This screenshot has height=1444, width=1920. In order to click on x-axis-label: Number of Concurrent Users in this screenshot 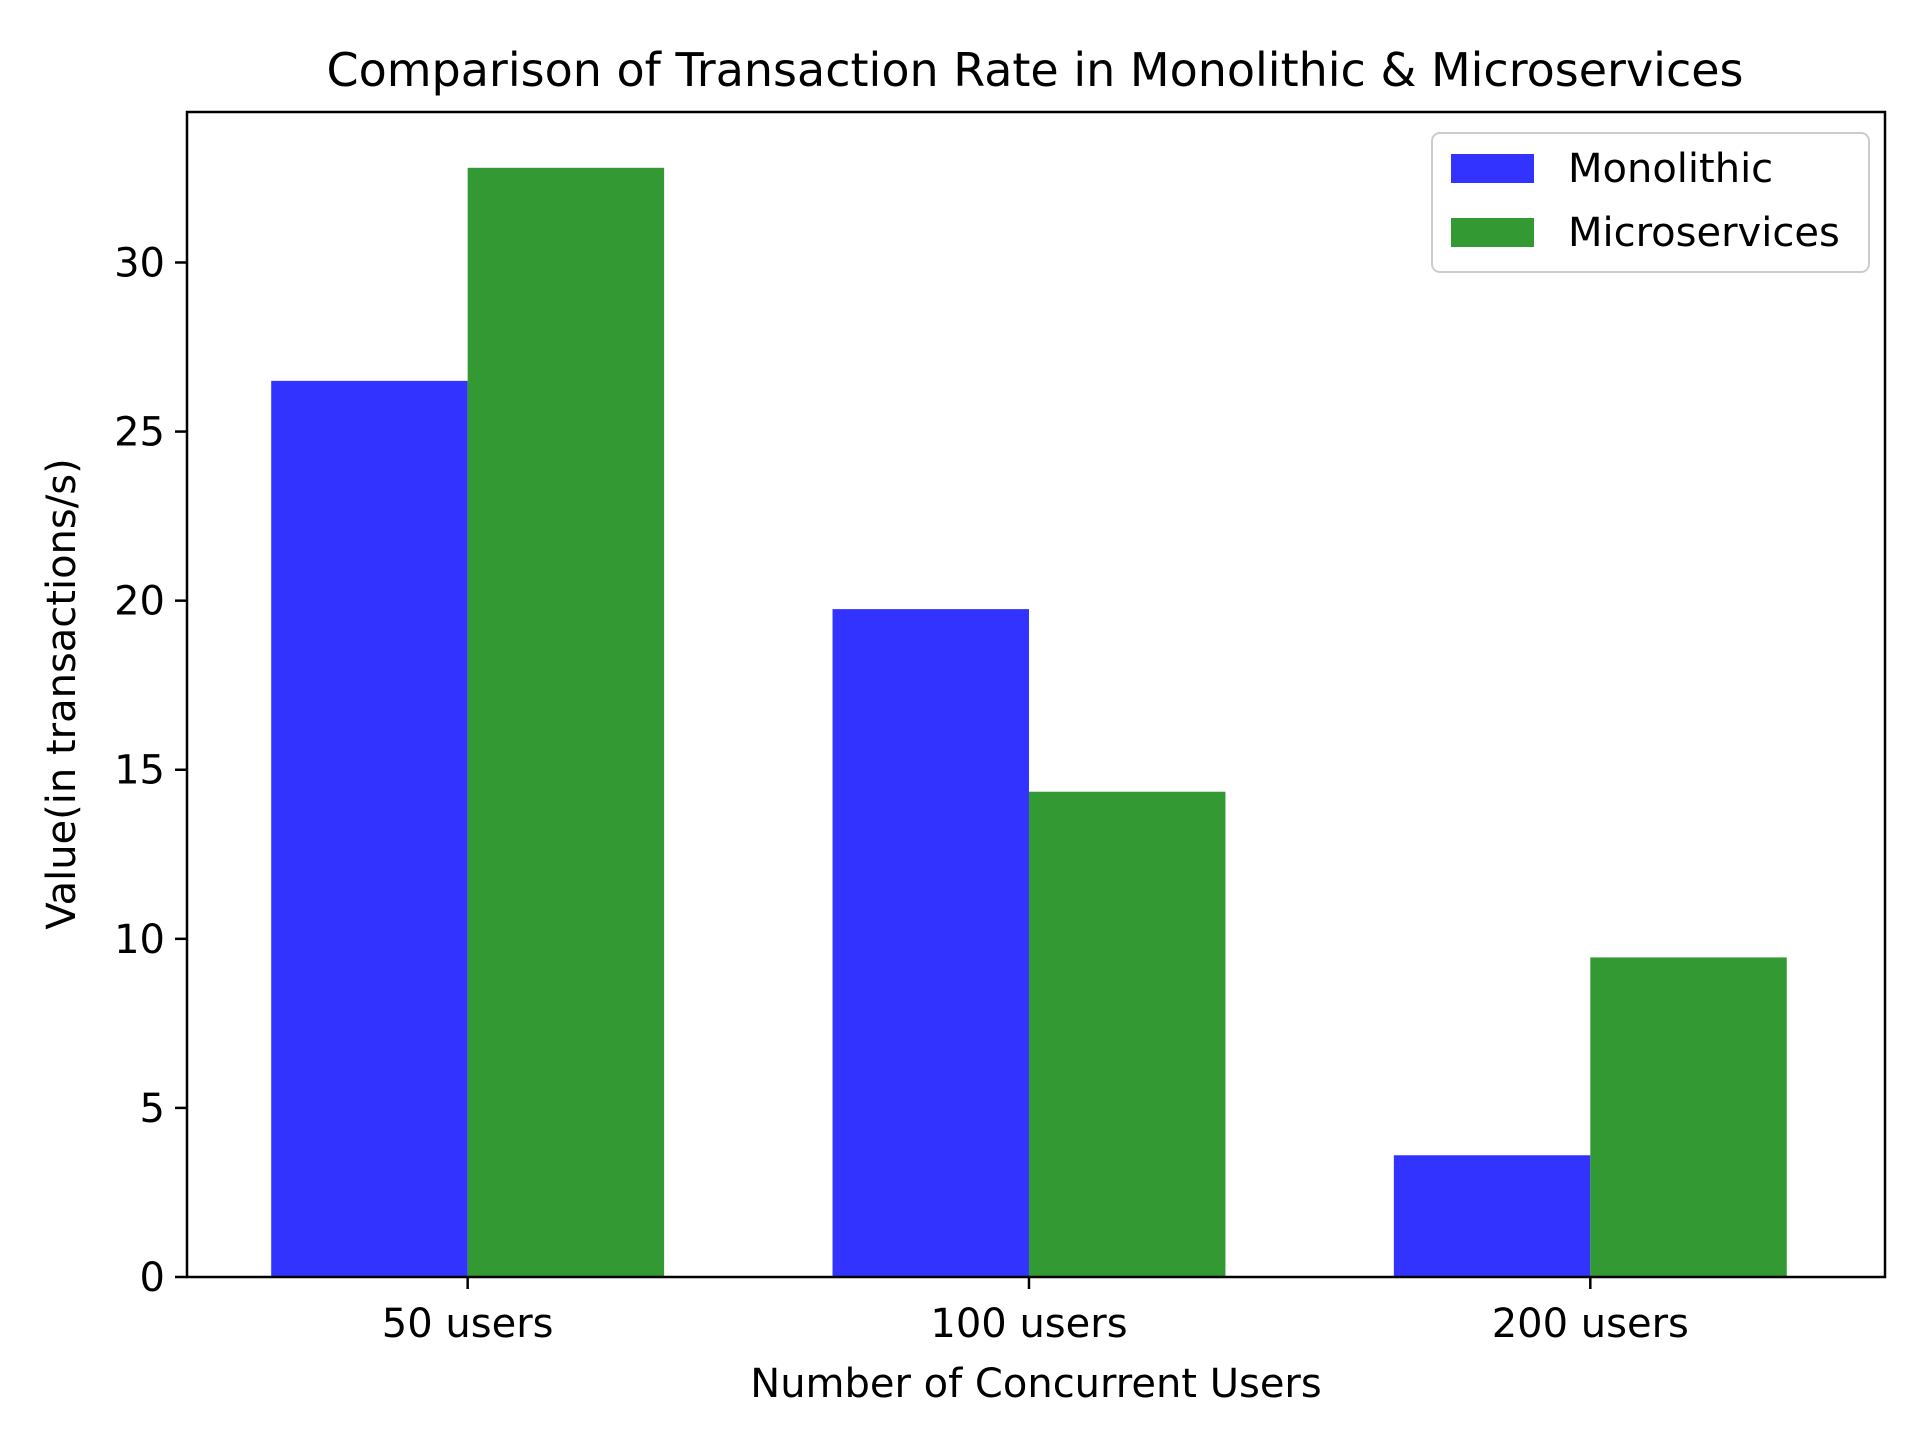, I will do `click(1035, 1384)`.